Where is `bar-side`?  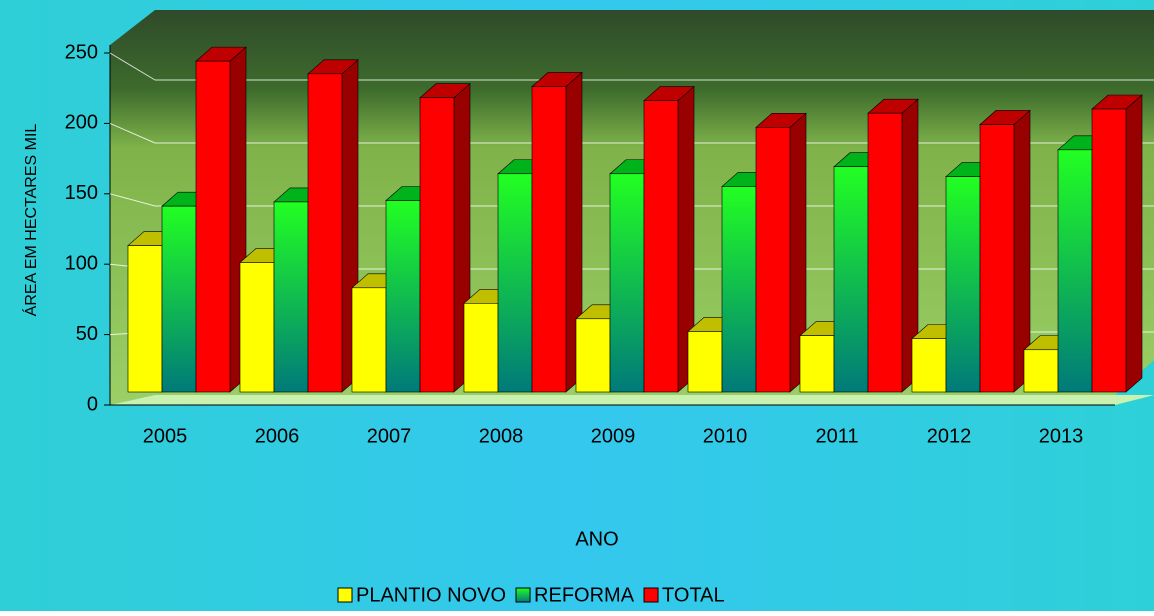 bar-side is located at coordinates (1134, 243).